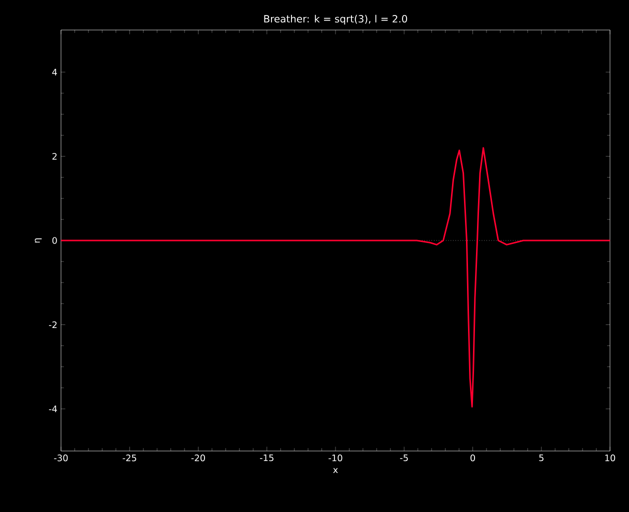 The width and height of the screenshot is (629, 512). I want to click on x-tick-label: 10, so click(610, 458).